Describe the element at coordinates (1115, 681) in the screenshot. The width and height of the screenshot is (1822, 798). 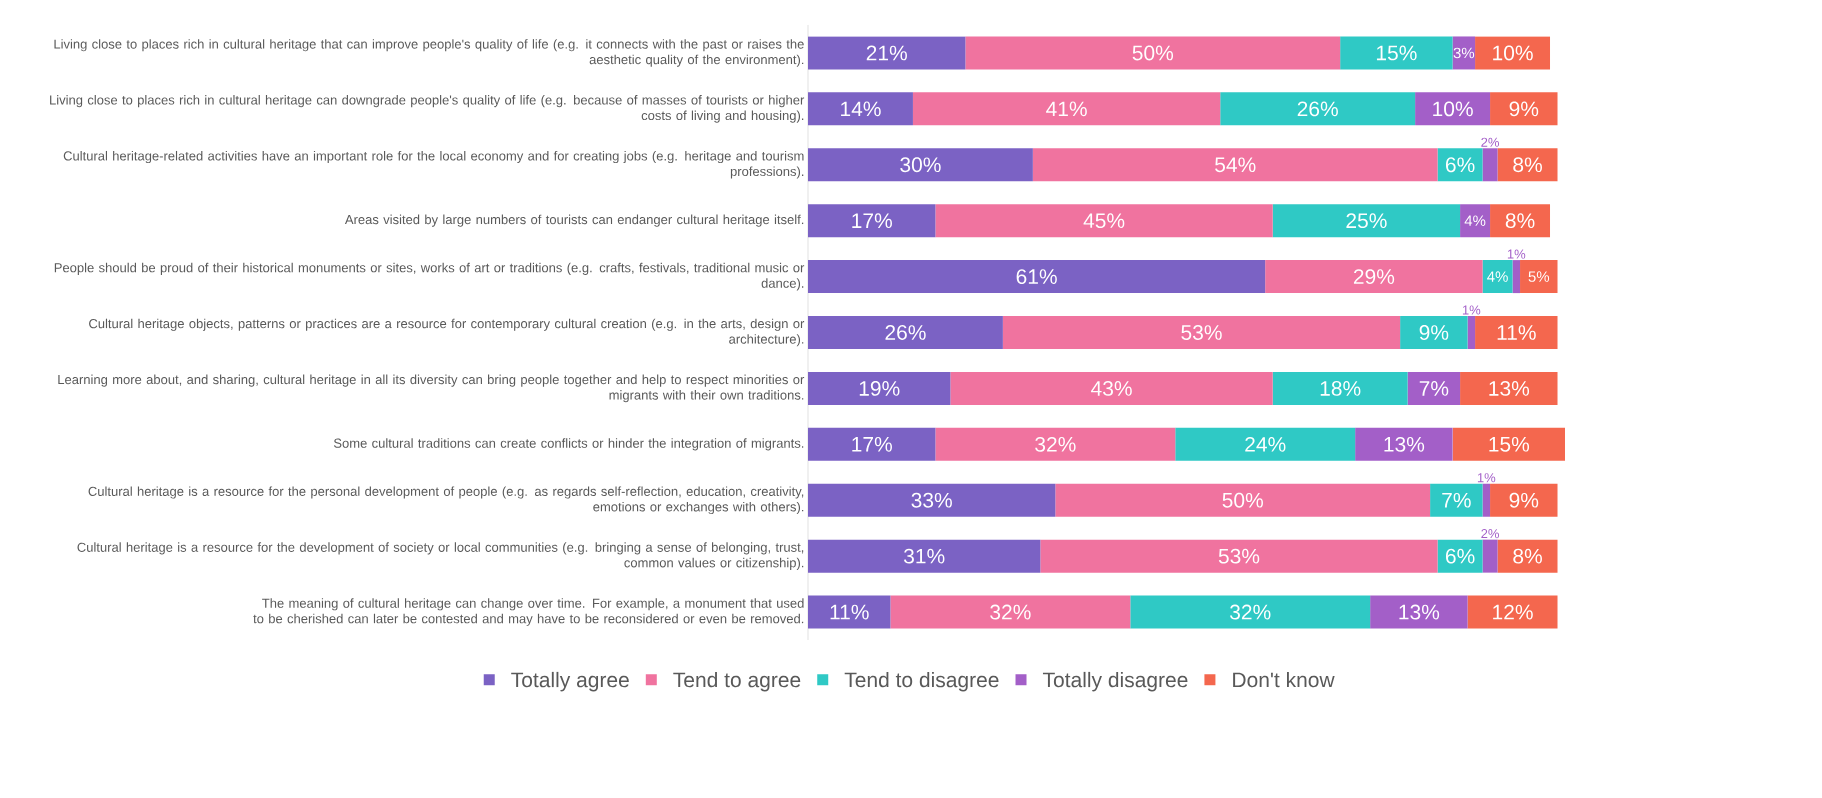
I see `legend-label: Totally disagree` at that location.